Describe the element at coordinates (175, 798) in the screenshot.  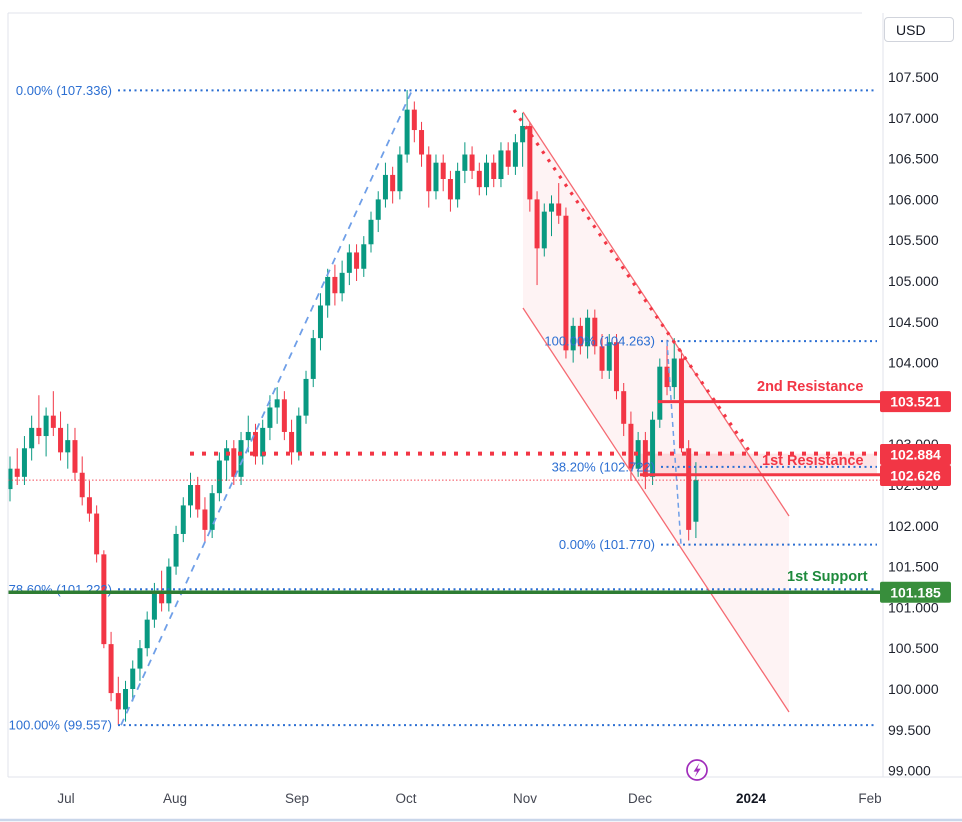
I see `time-axis-label: Aug` at that location.